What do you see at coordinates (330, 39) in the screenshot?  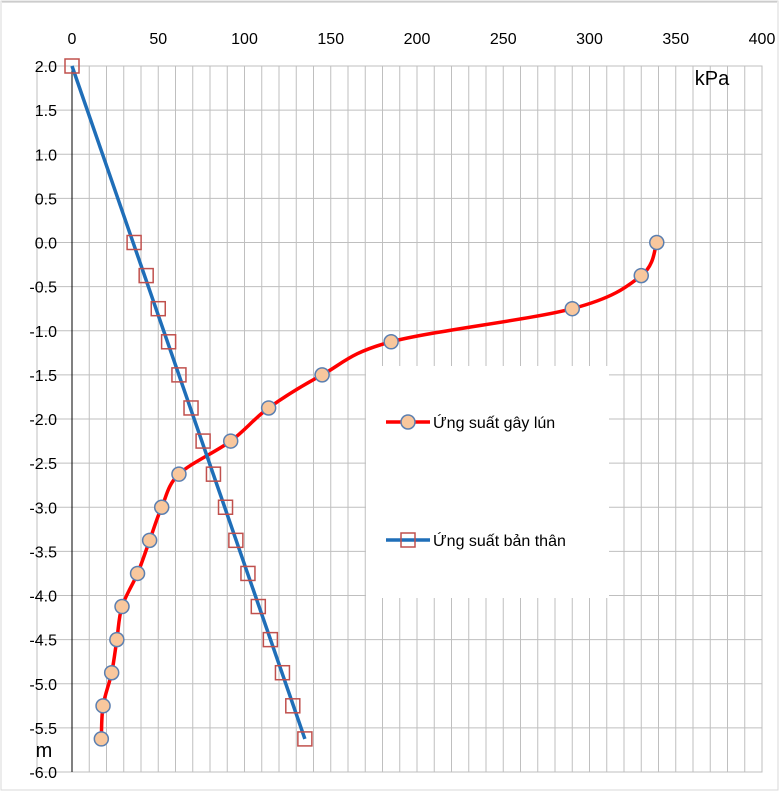 I see `x-tick-label: 150` at bounding box center [330, 39].